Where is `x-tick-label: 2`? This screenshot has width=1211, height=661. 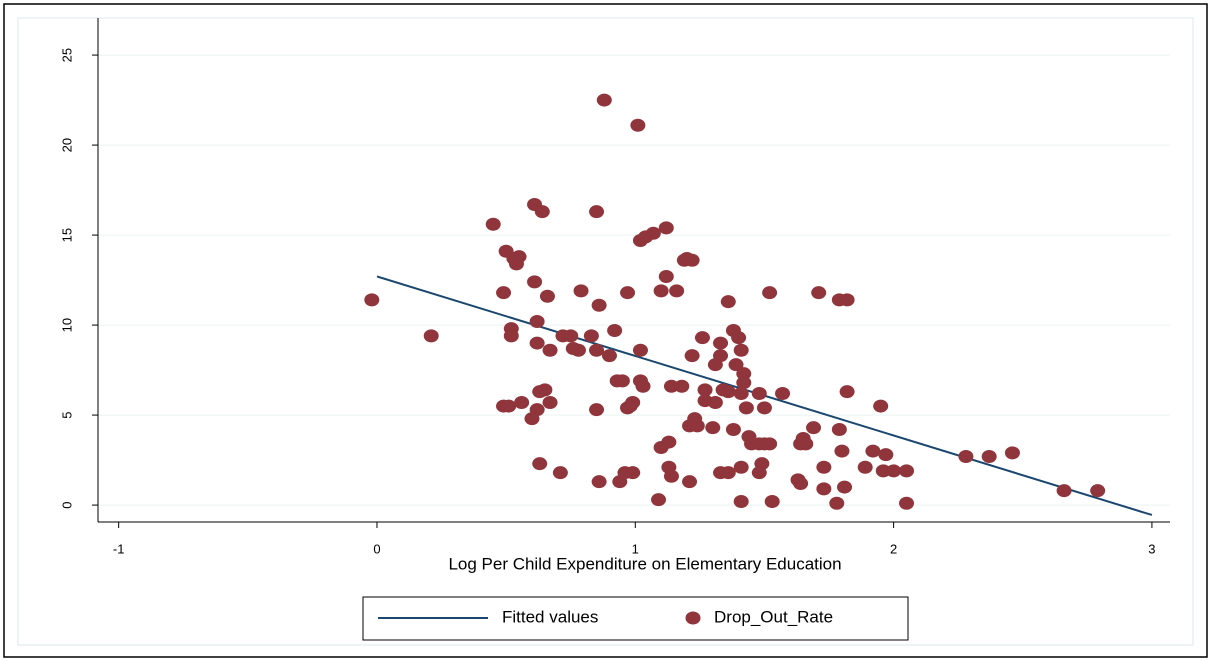
x-tick-label: 2 is located at coordinates (893, 548).